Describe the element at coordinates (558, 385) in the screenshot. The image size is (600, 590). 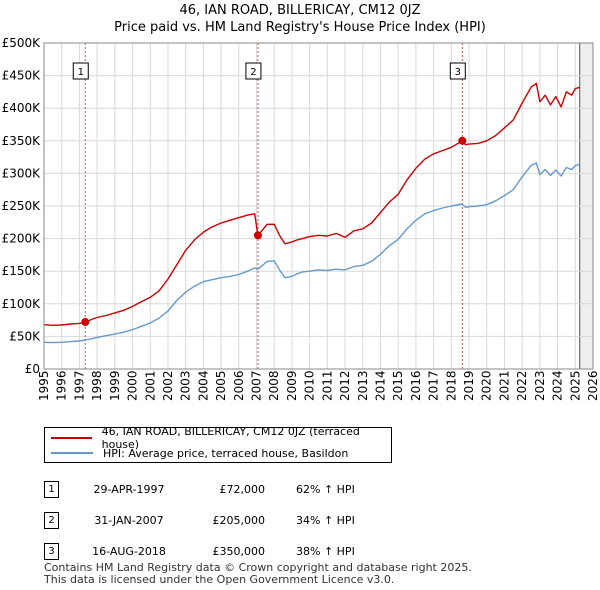
I see `x-tick-label: 2024` at that location.